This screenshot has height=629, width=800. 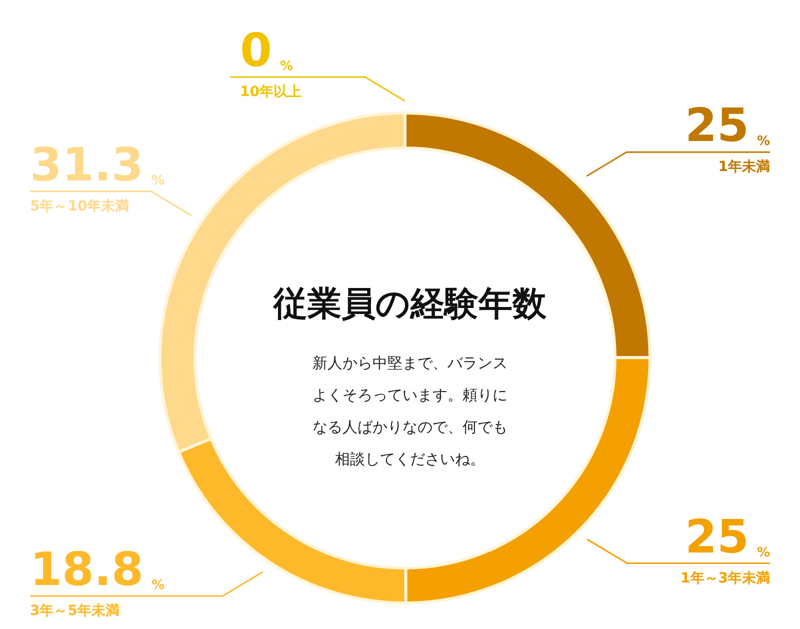 I want to click on text: 従業員の経験年数, so click(x=410, y=304).